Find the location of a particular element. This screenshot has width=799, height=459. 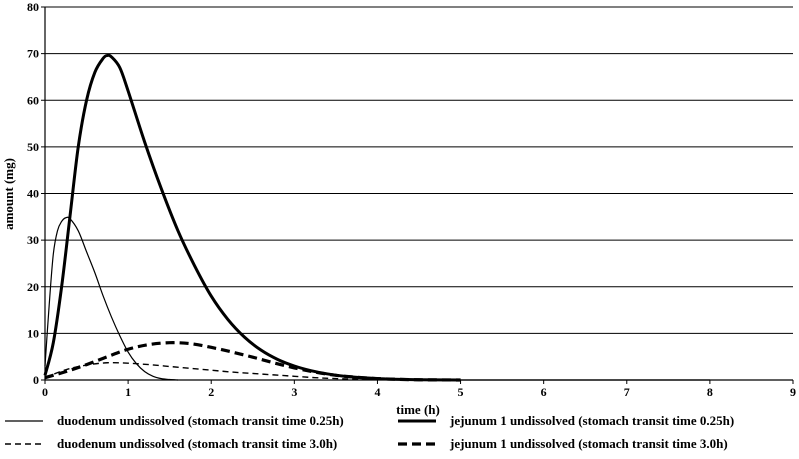

y-tick-label-3: 30 is located at coordinates (33, 240).